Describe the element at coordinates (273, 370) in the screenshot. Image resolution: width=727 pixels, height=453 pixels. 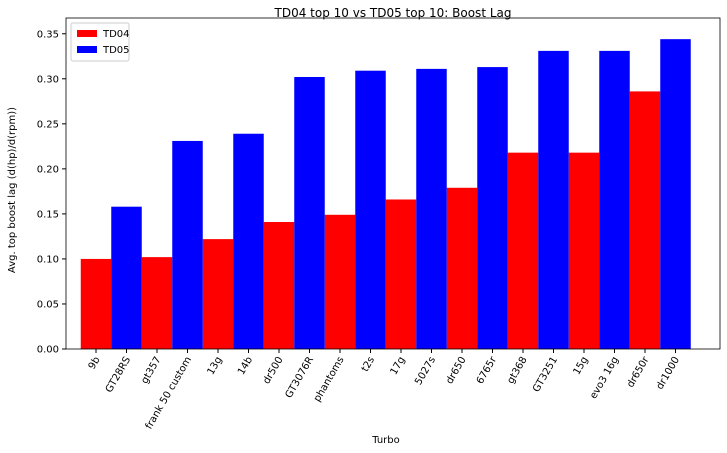
I see `x-tick-label: dr500` at that location.